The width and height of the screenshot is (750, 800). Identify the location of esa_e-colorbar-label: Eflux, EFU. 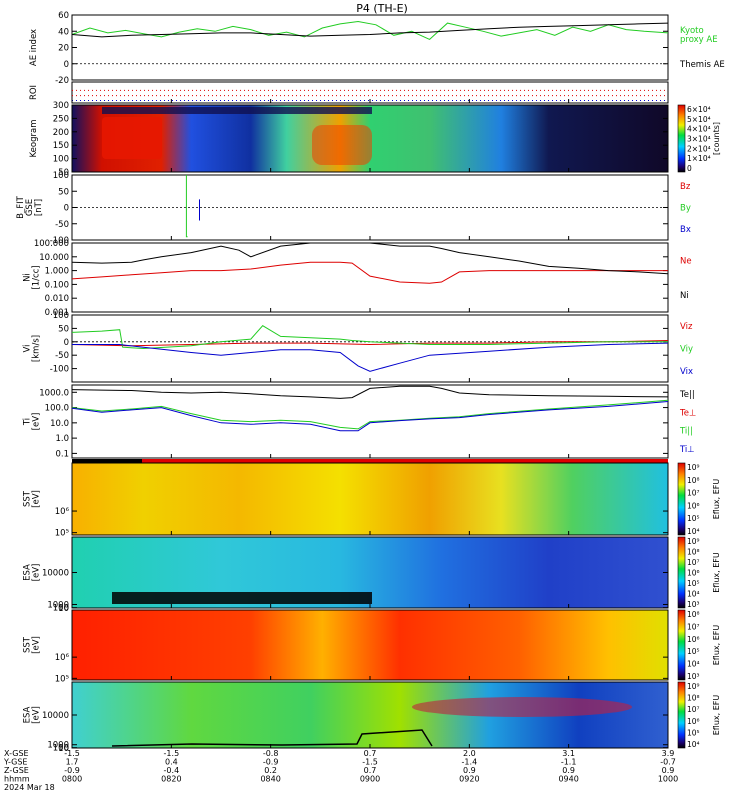
(716, 572).